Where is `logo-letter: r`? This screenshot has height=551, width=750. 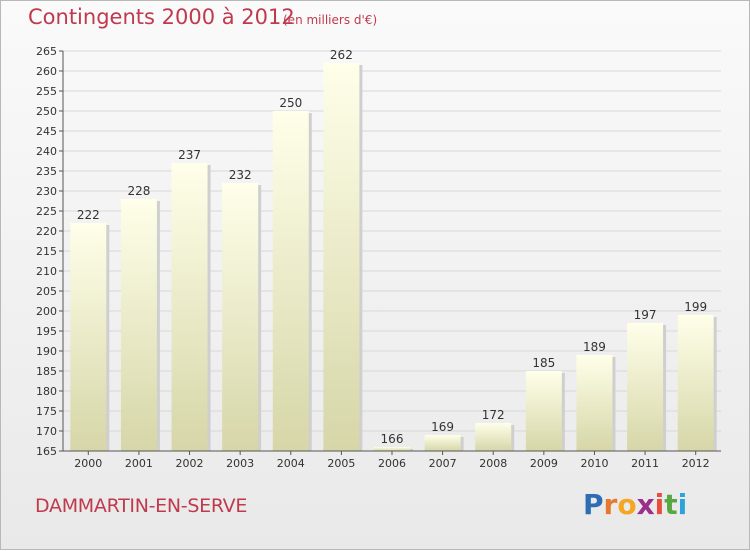 logo-letter: r is located at coordinates (610, 504).